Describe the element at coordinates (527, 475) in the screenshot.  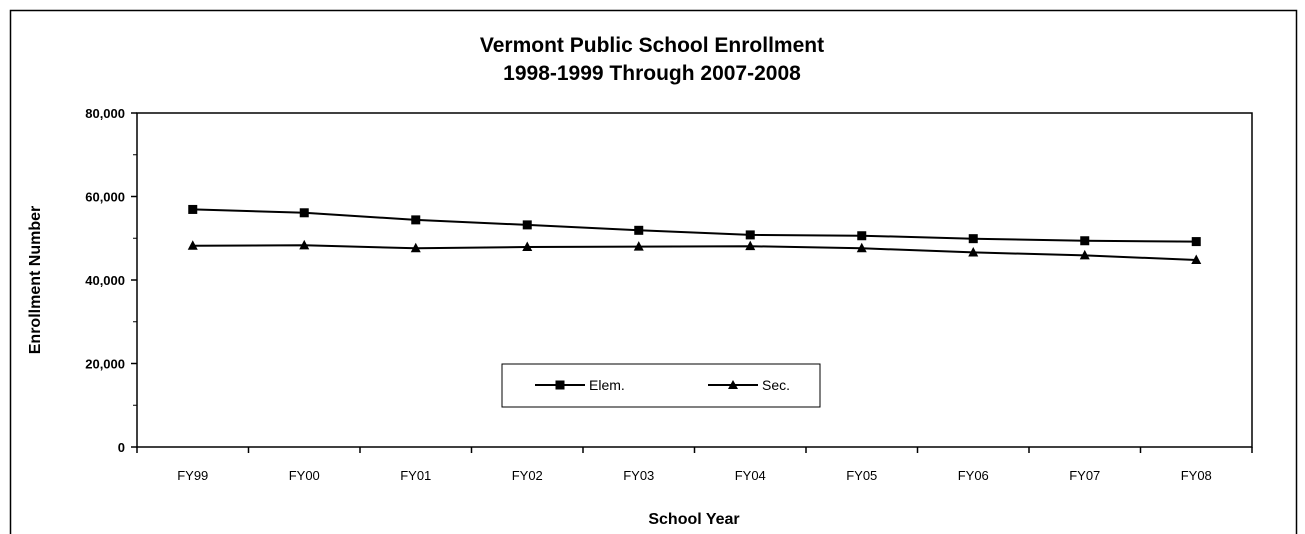
I see `x-tick-label: FY02` at that location.